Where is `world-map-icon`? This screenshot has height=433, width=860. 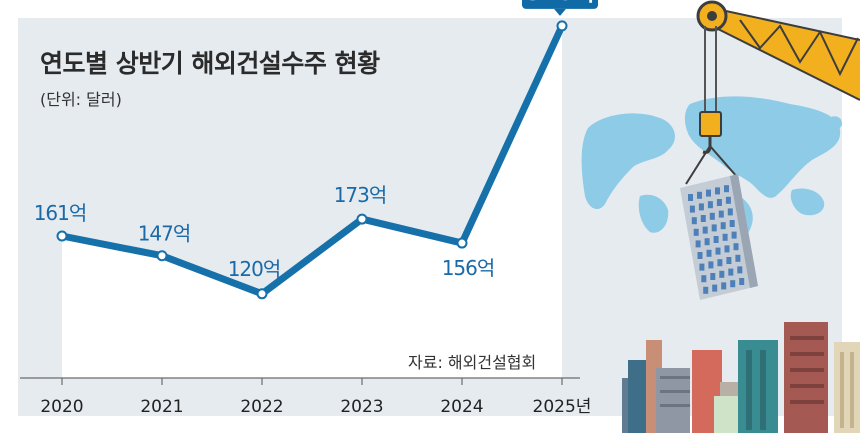 world-map-icon is located at coordinates (711, 169).